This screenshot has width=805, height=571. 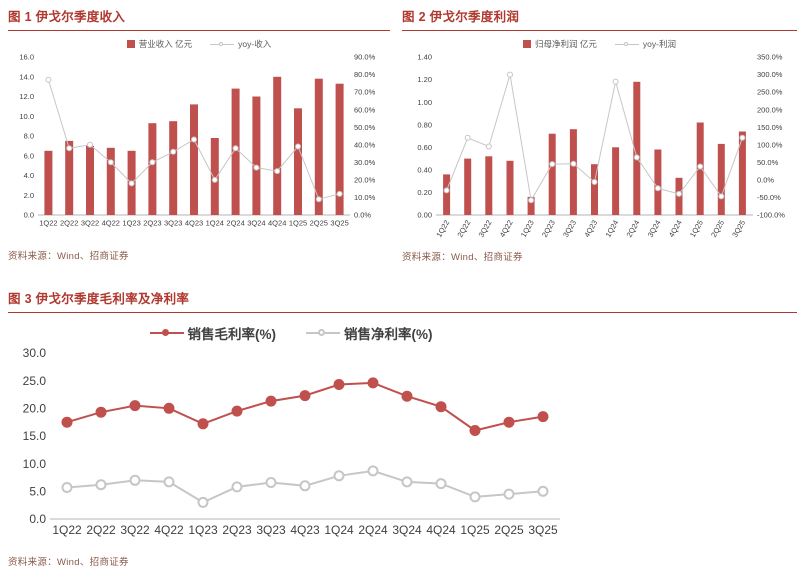 I want to click on axis-tick-right: 350.0%, so click(x=770, y=57).